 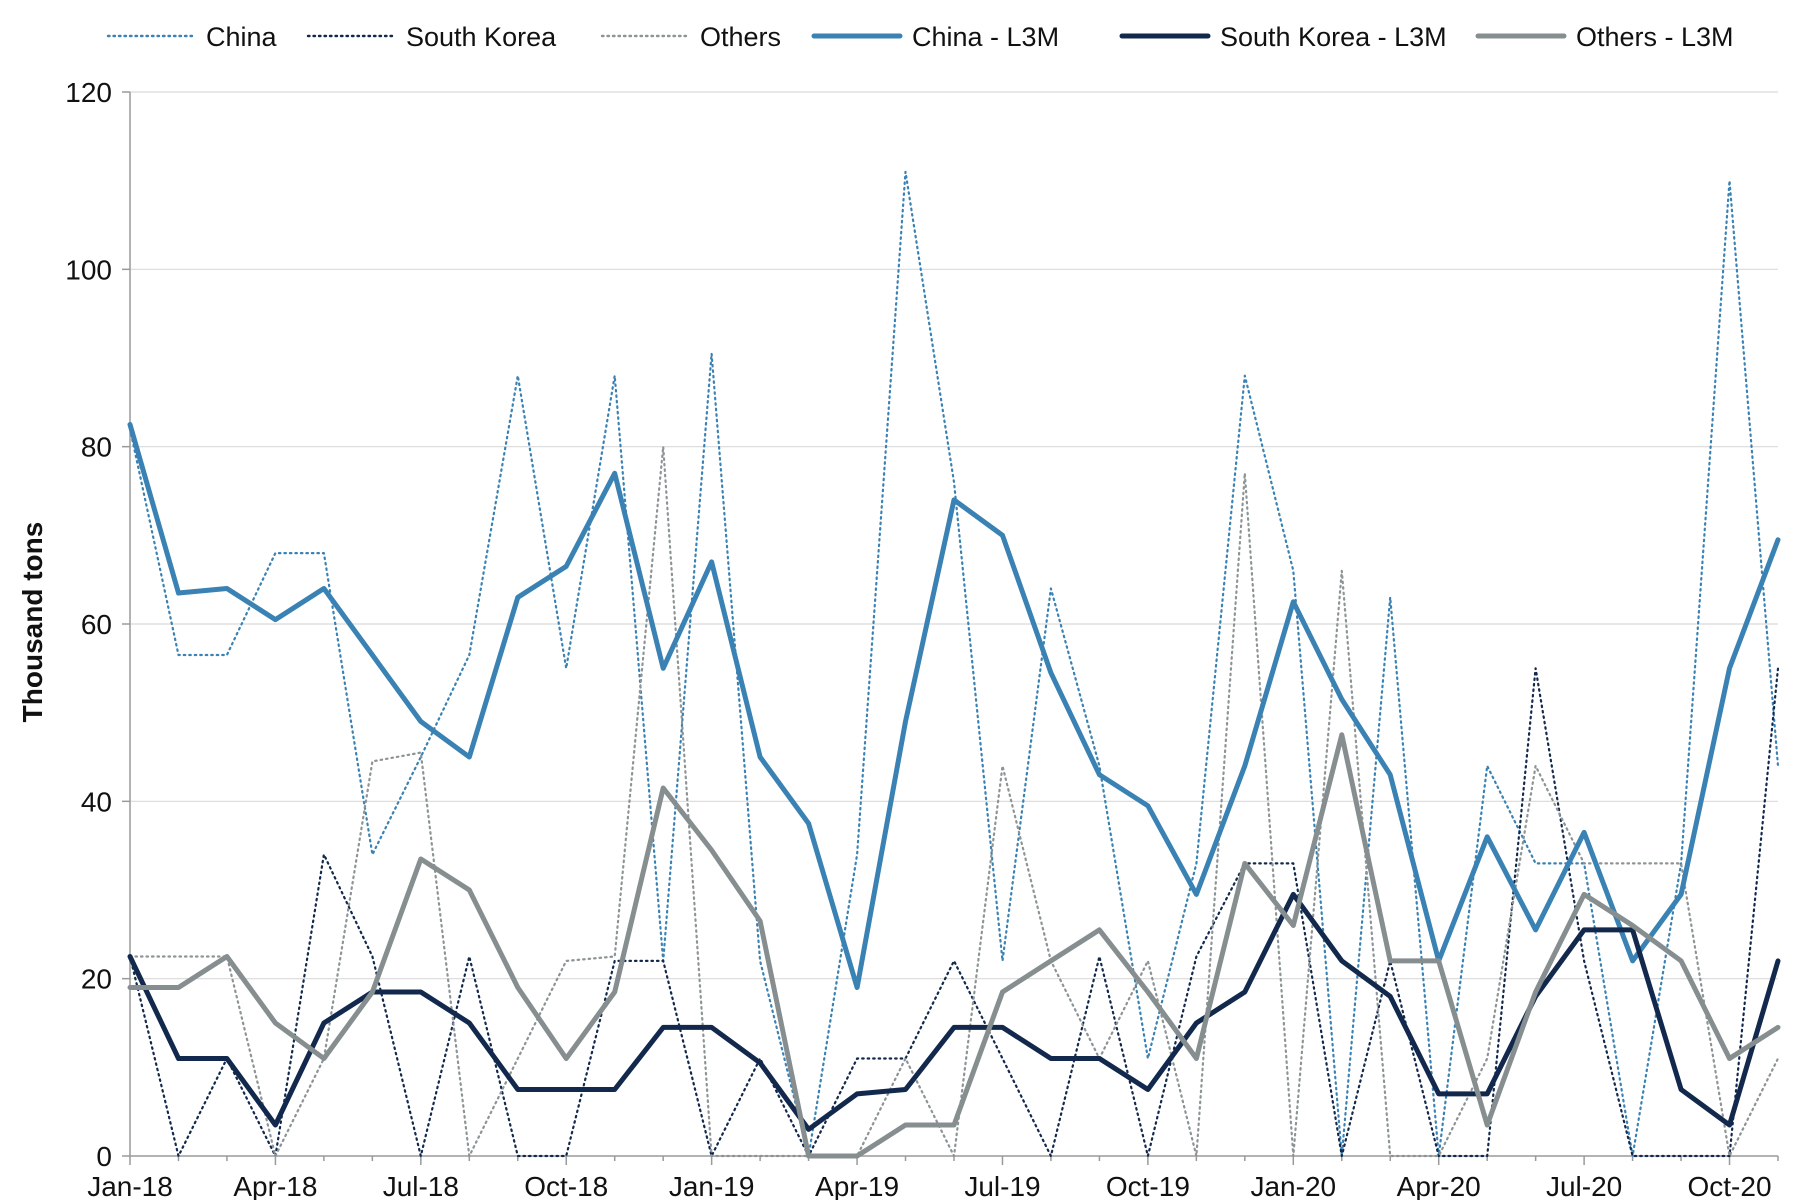 I want to click on x-tick-label: Apr-19, so click(x=857, y=1185).